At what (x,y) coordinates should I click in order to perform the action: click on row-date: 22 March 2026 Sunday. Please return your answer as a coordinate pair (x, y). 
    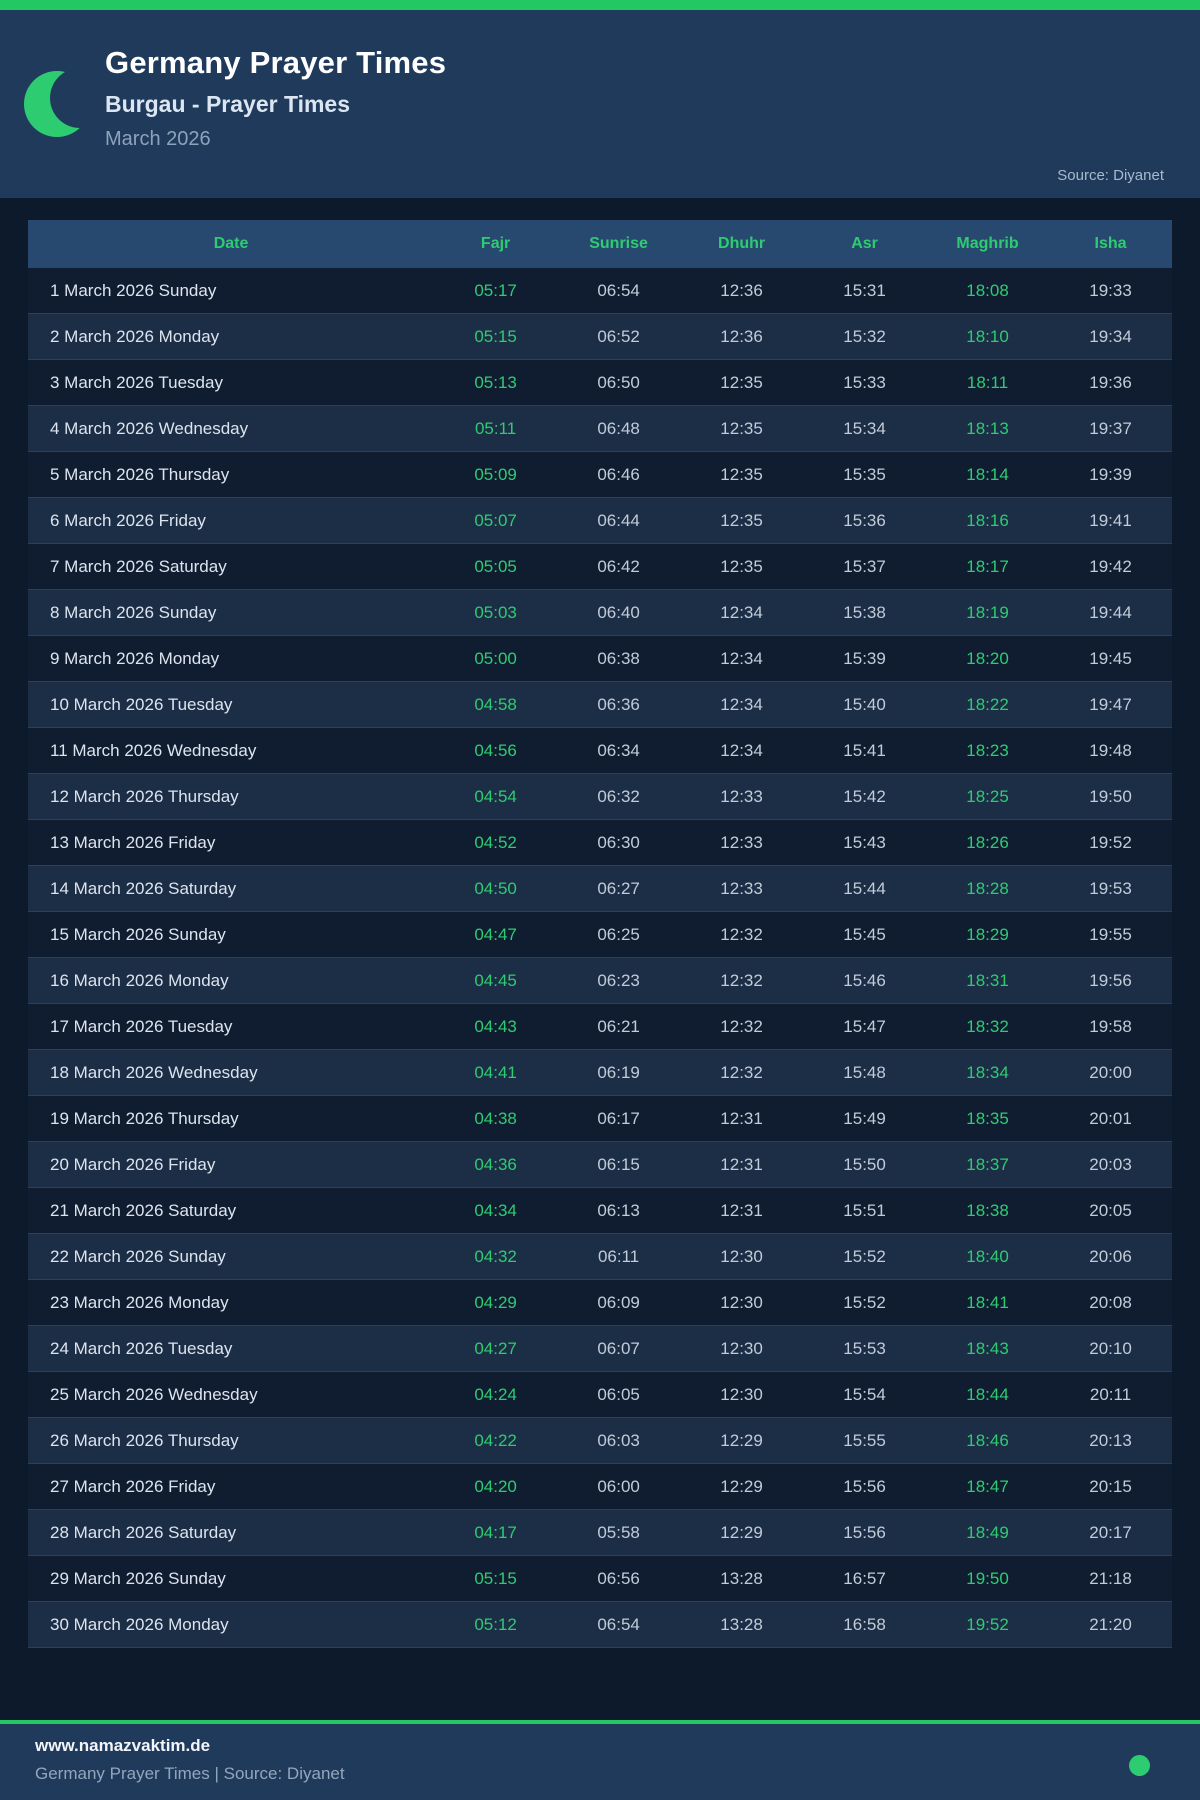
    Looking at the image, I should click on (138, 1256).